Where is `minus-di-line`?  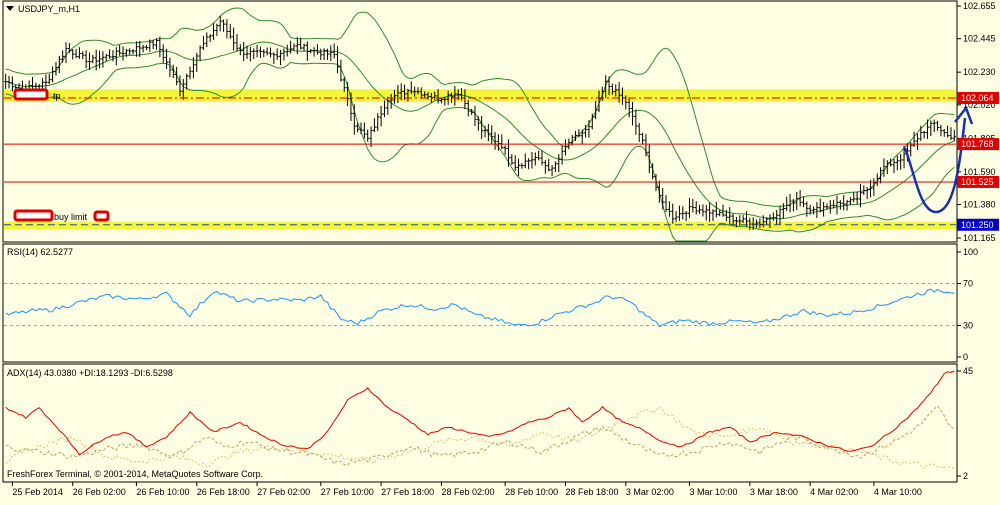
minus-di-line is located at coordinates (480, 437).